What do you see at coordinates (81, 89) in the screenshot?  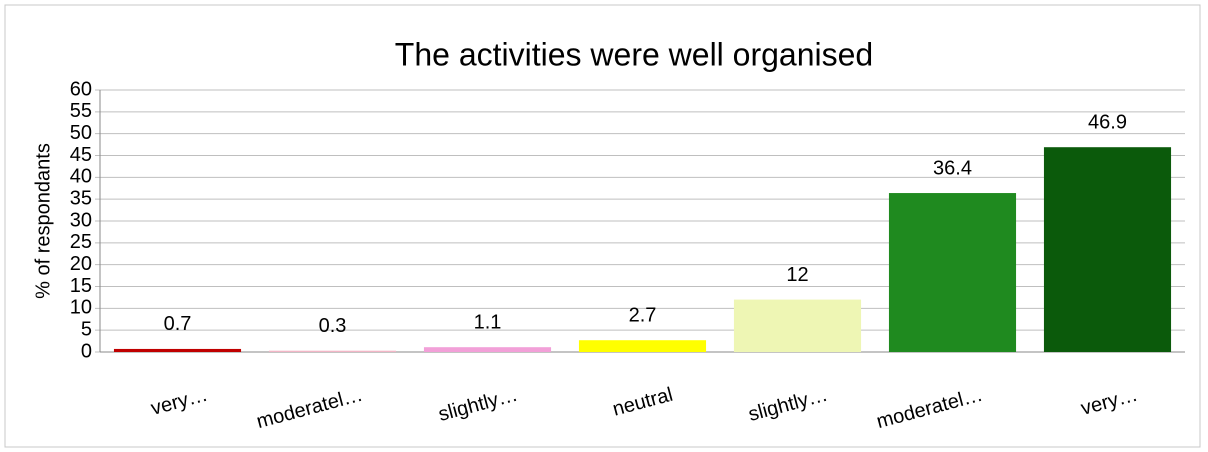 I see `y-tick-label: 60` at bounding box center [81, 89].